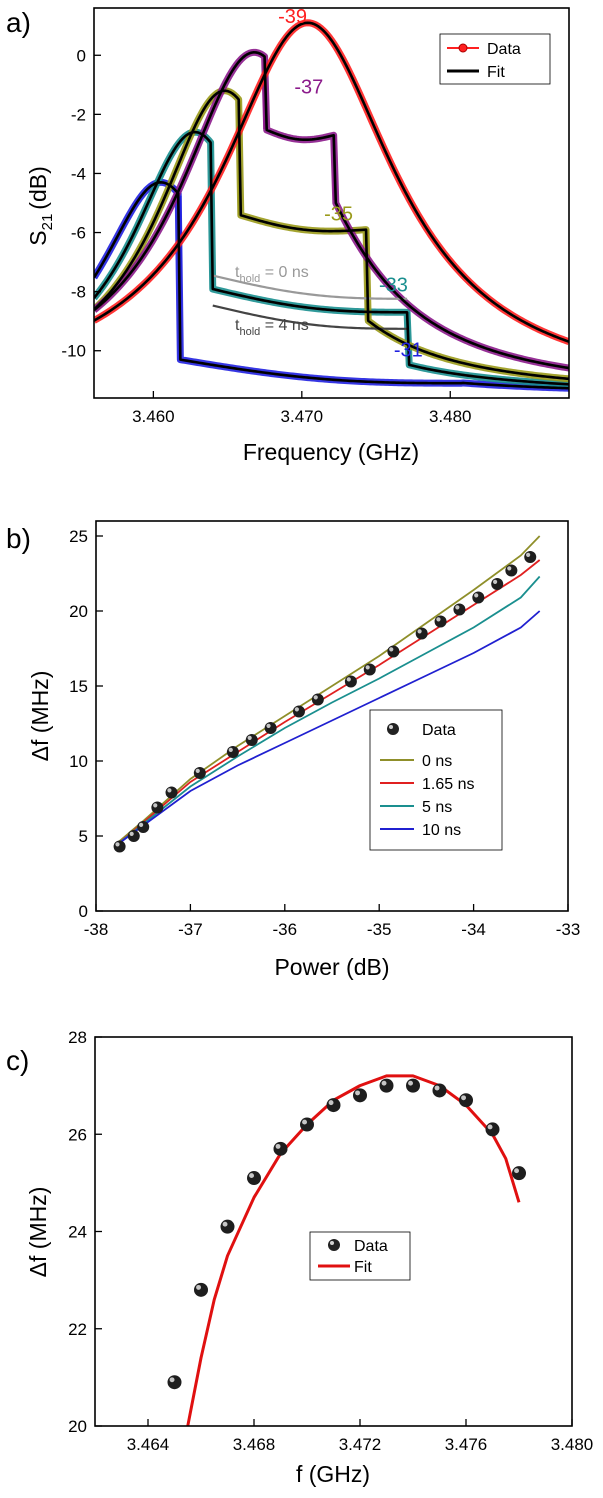 Image resolution: width=603 pixels, height=1498 pixels. What do you see at coordinates (38, 1232) in the screenshot?
I see `panel-c-y-axis-label: Δf (MHz)` at bounding box center [38, 1232].